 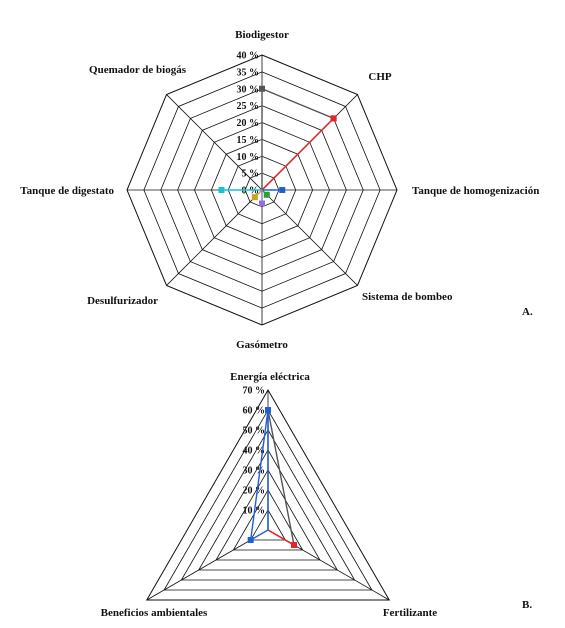 What do you see at coordinates (262, 345) in the screenshot?
I see `axis-label: Gasómetro` at bounding box center [262, 345].